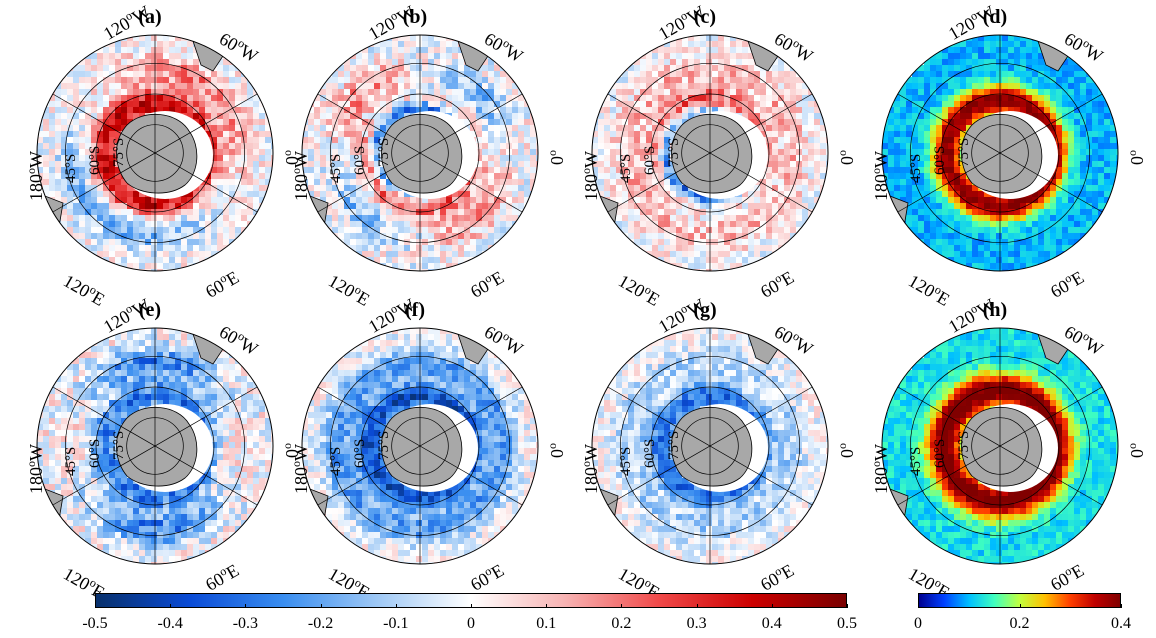 Image resolution: width=1156 pixels, height=638 pixels. I want to click on panel-label: (g), so click(705, 310).